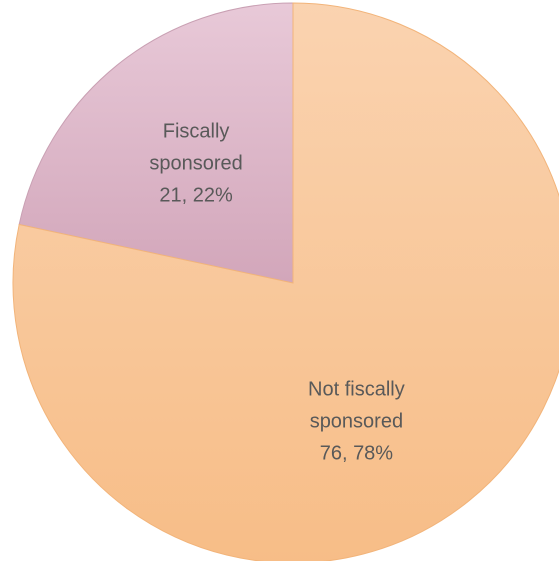 Image resolution: width=559 pixels, height=561 pixels. I want to click on pie-slice-label: Not fiscally sponsored 76, 78%, so click(356, 421).